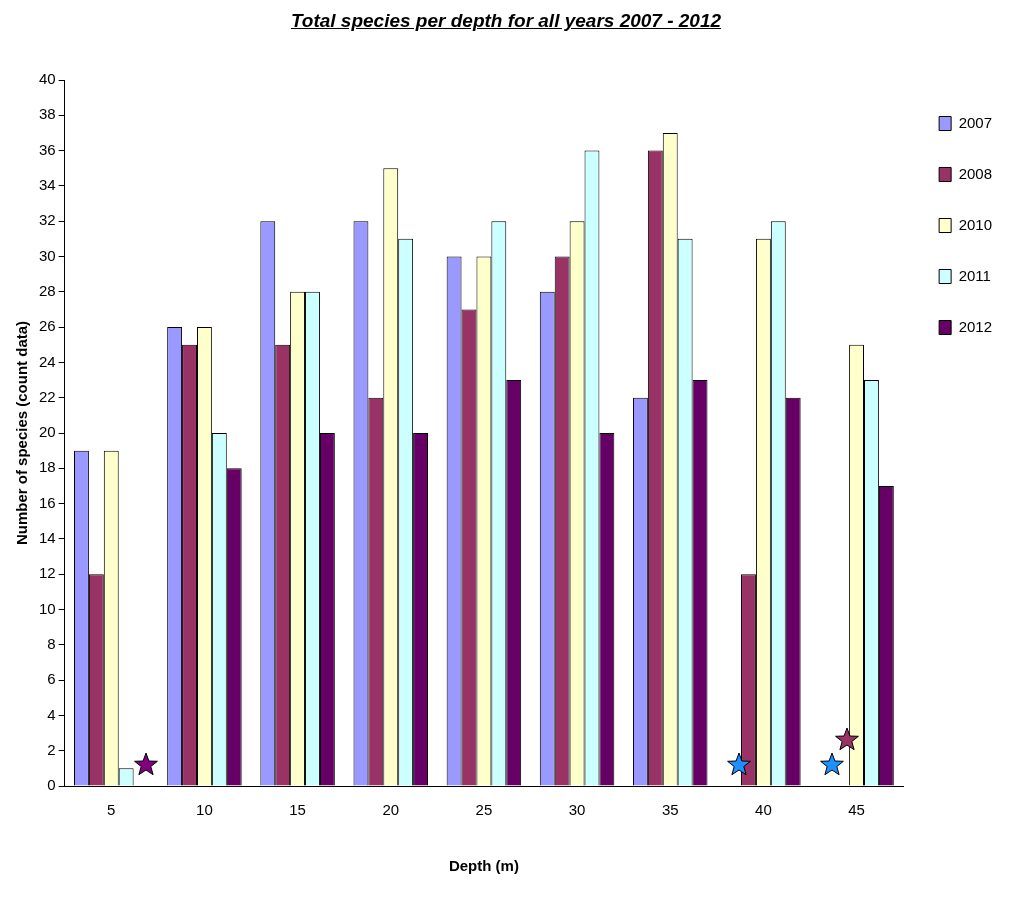 Image resolution: width=1012 pixels, height=897 pixels. I want to click on x-tick-label: 30, so click(577, 810).